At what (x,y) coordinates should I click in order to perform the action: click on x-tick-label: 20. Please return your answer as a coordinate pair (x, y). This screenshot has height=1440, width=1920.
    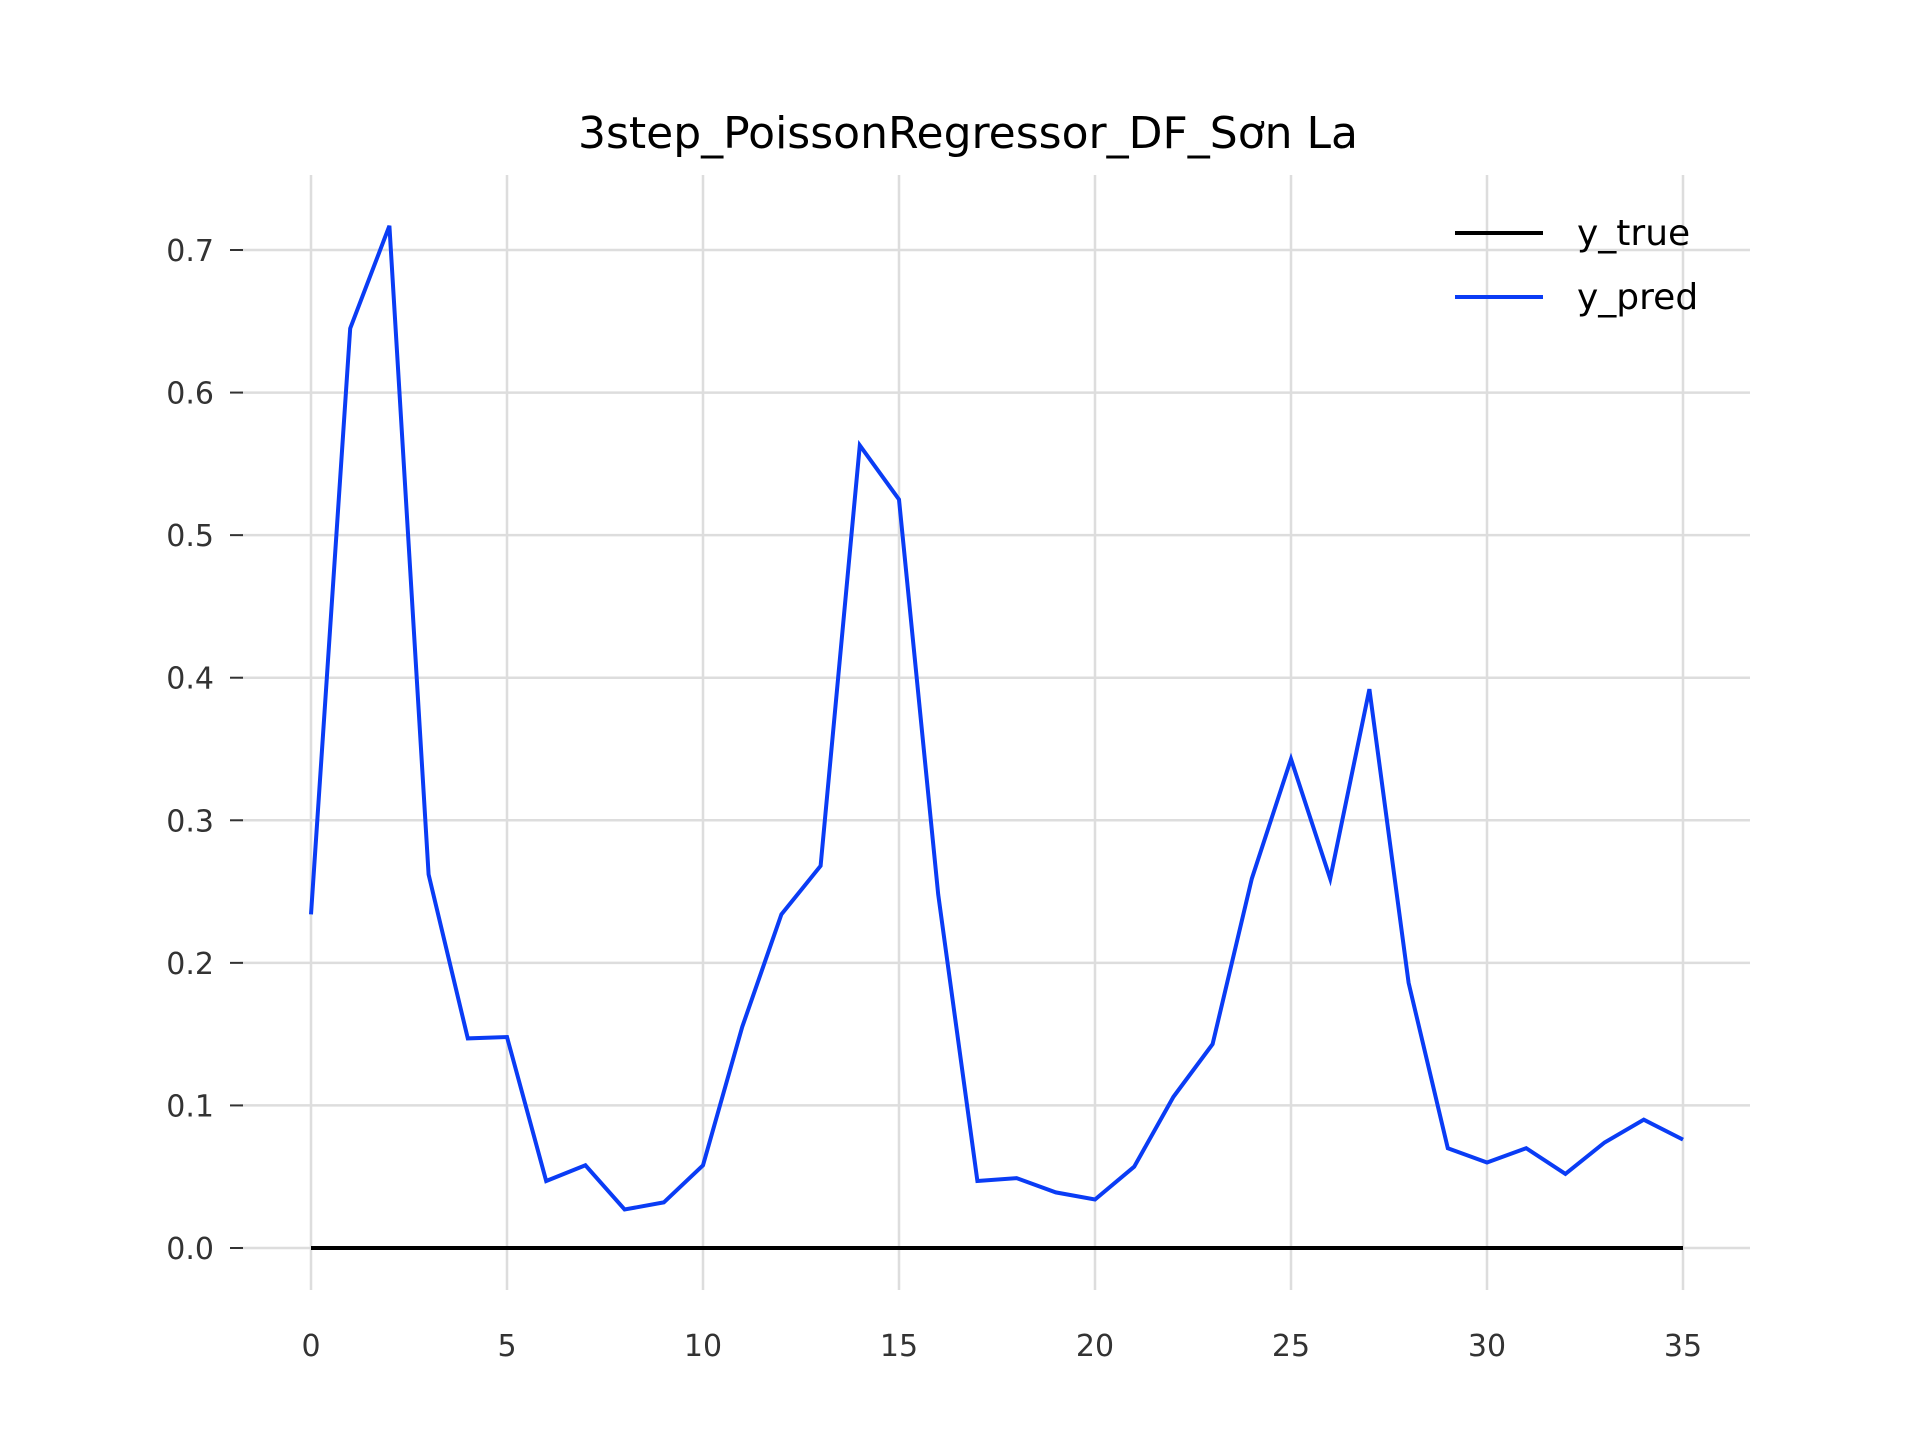
    Looking at the image, I should click on (1095, 1346).